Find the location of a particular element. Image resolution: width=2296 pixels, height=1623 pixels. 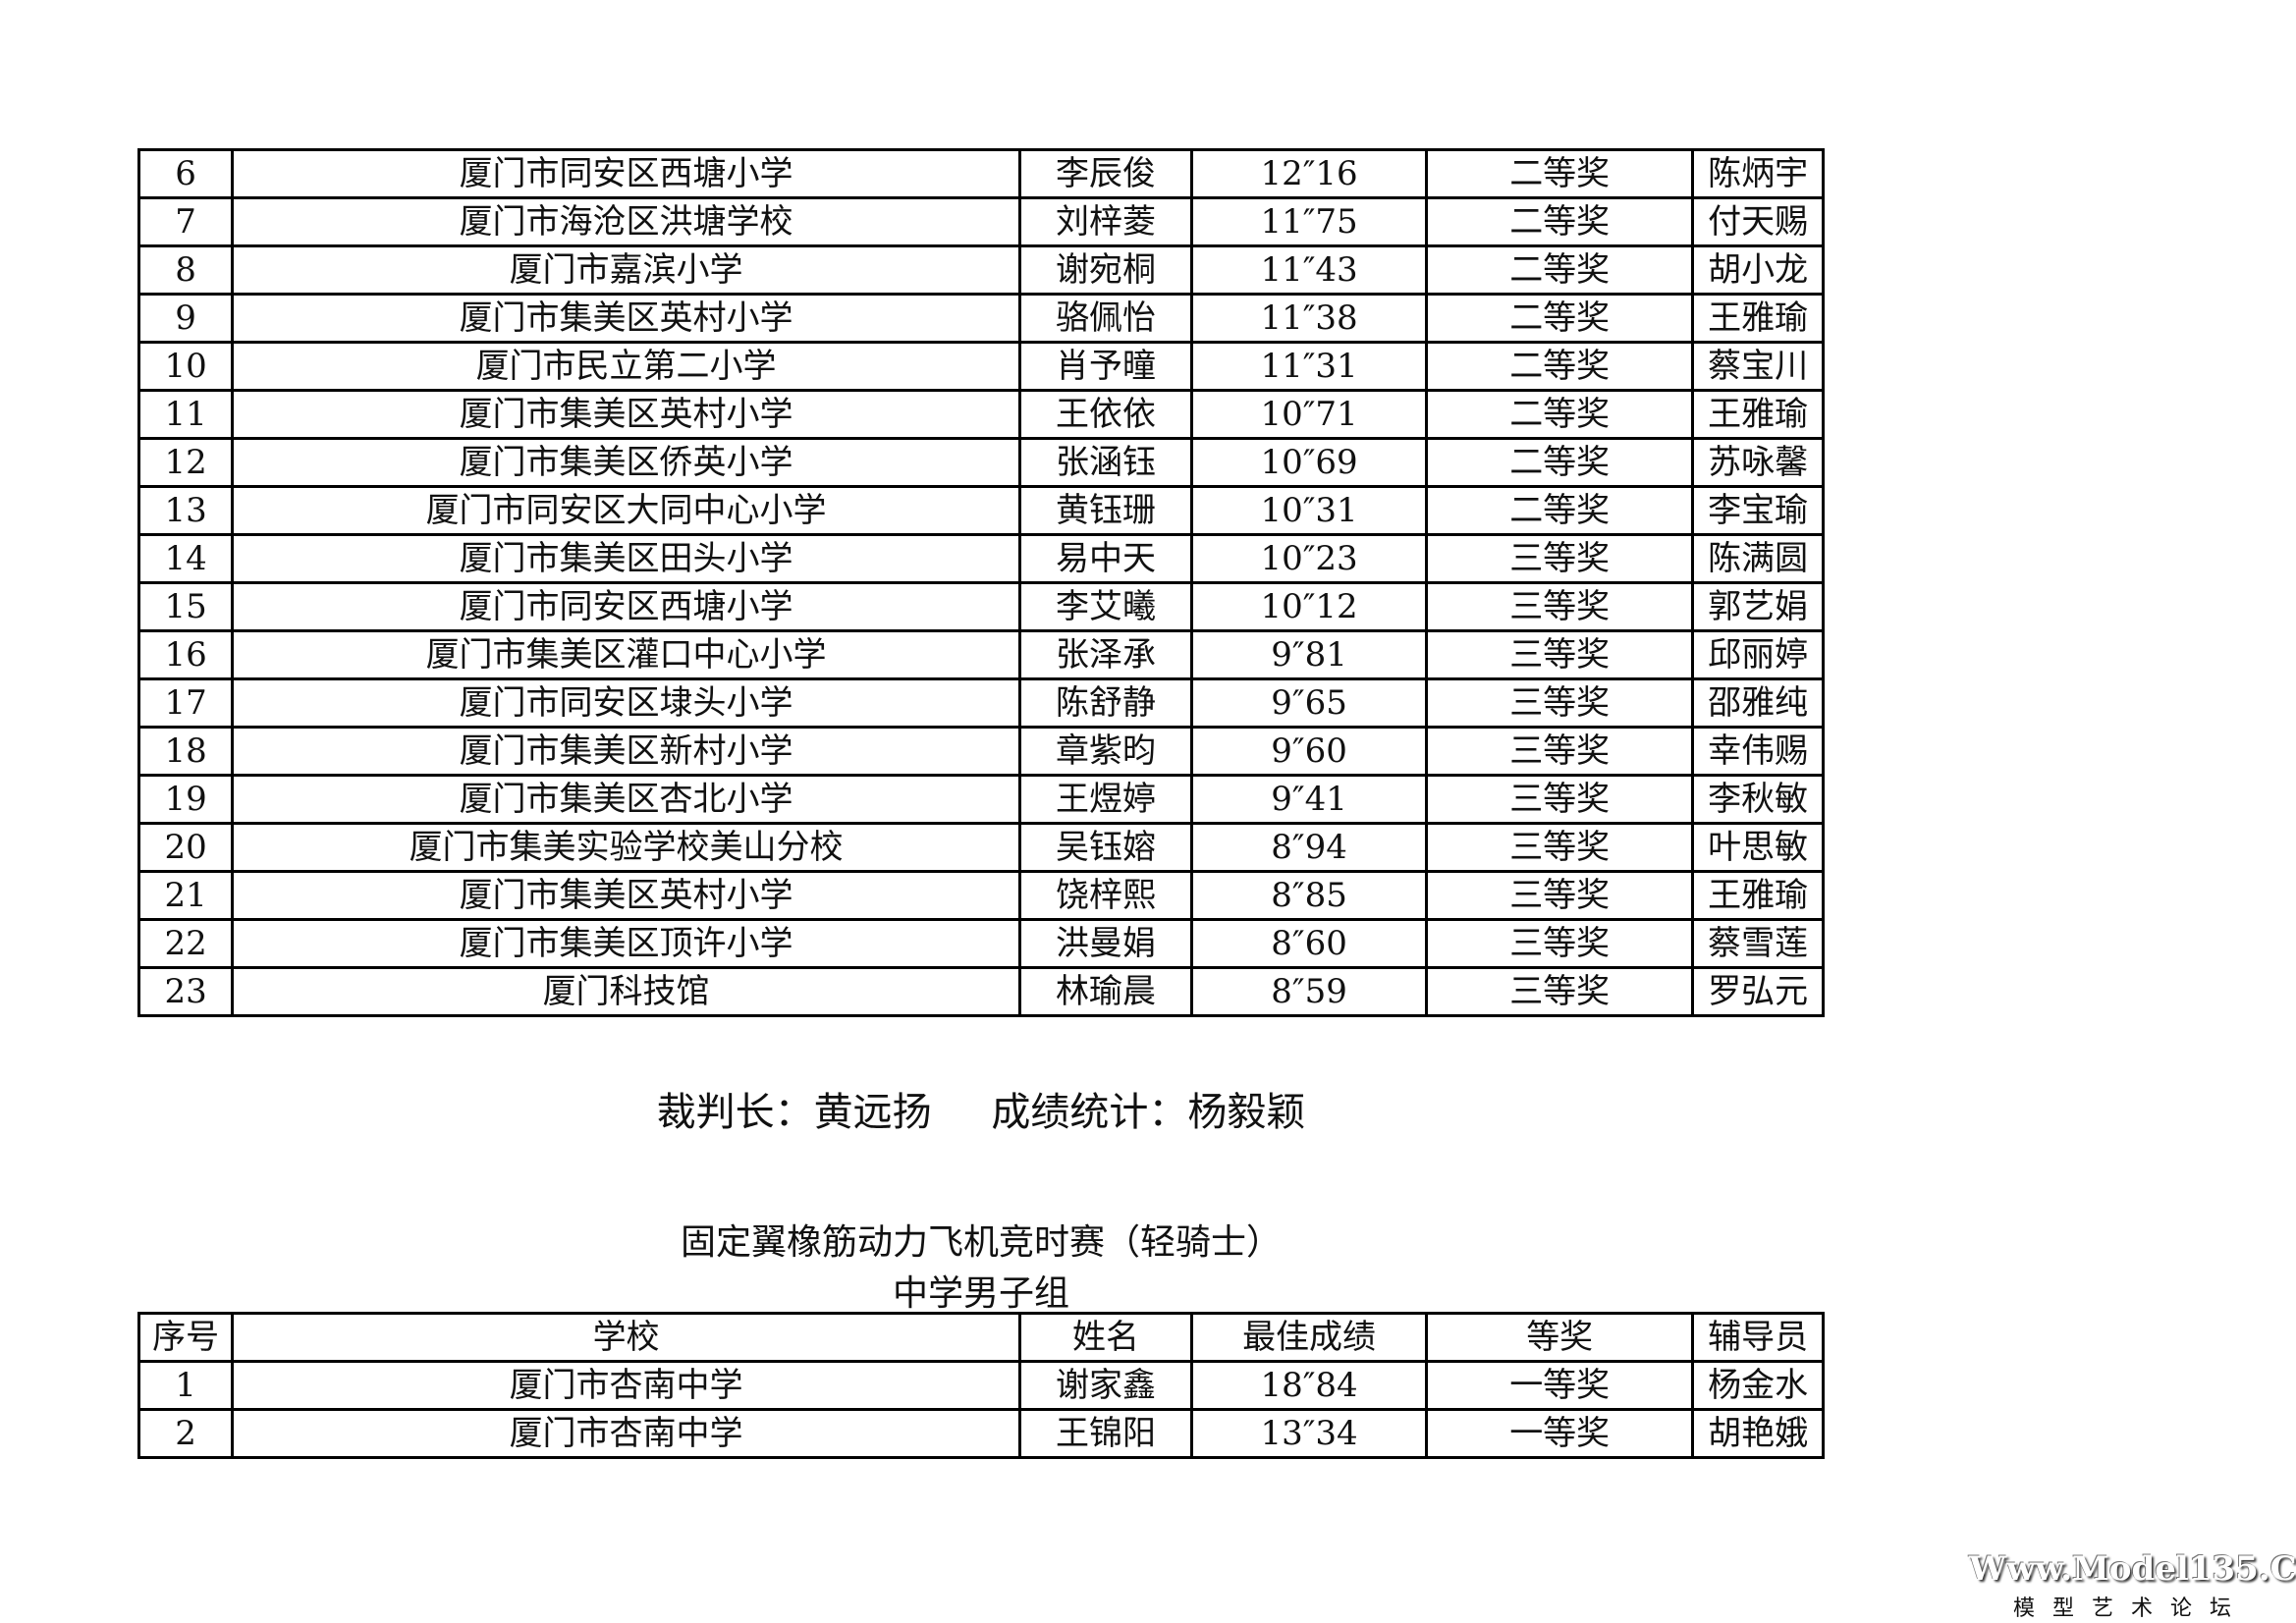

cell-best-score: 11″31 is located at coordinates (1309, 366).